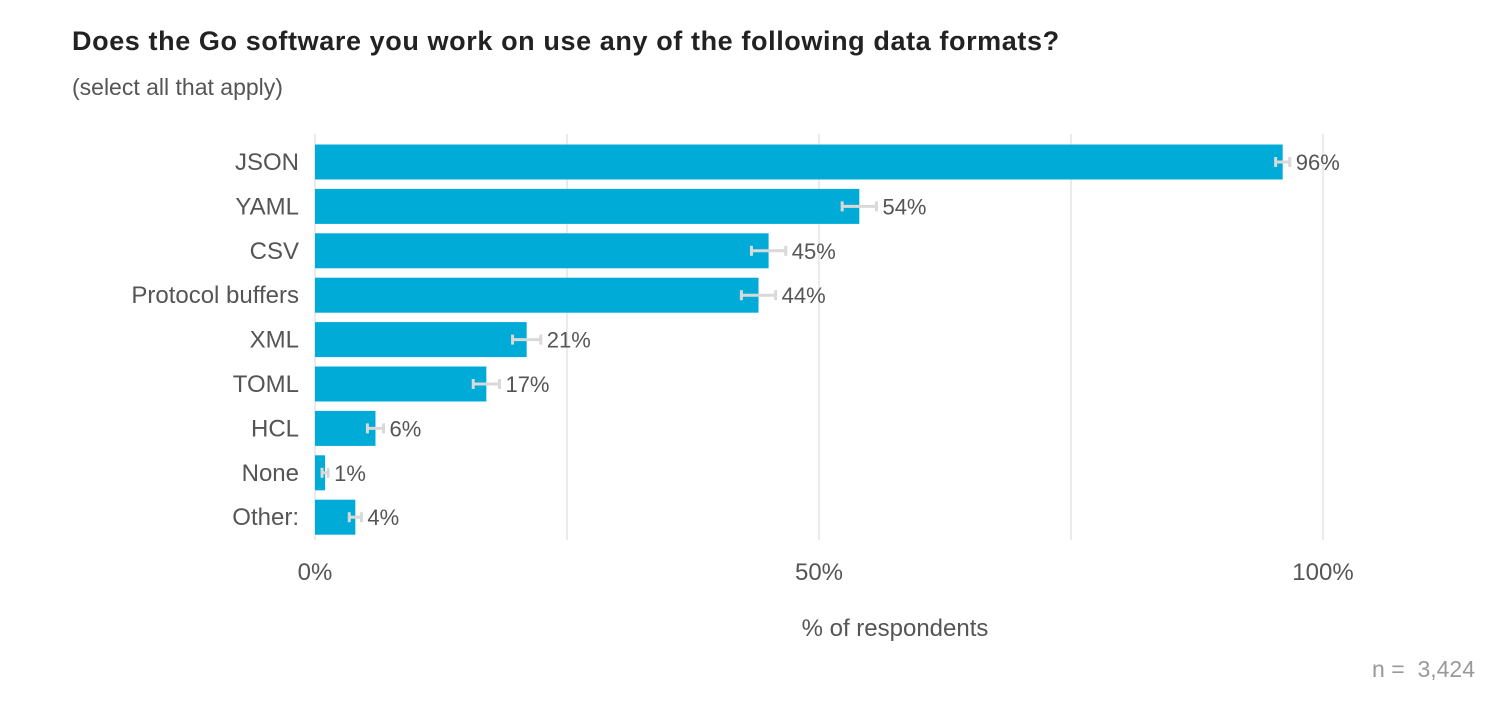 The width and height of the screenshot is (1511, 719). I want to click on data-label: 6%, so click(406, 428).